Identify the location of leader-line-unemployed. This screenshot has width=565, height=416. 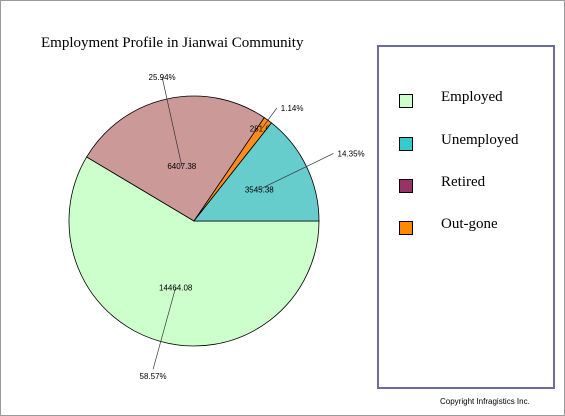
(296, 171).